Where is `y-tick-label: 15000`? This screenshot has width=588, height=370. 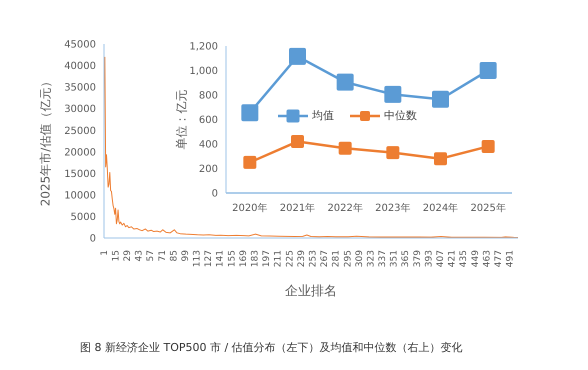 y-tick-label: 15000 is located at coordinates (80, 174).